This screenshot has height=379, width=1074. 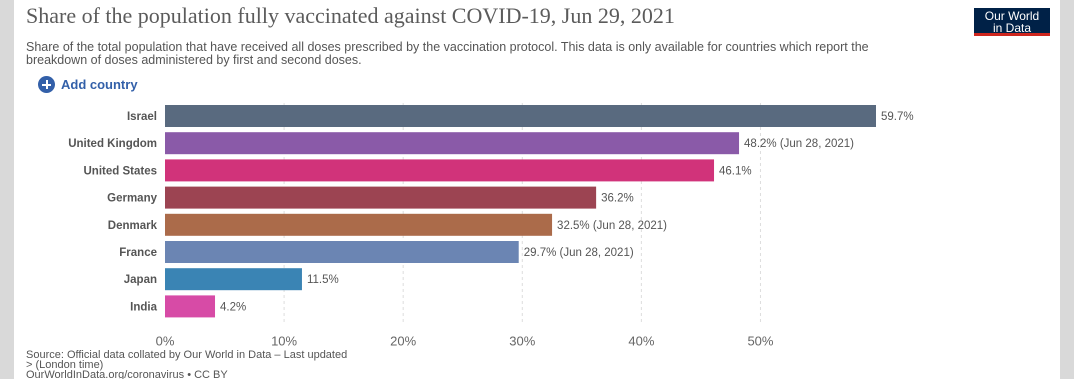 I want to click on category-label: Denmark, so click(x=133, y=226).